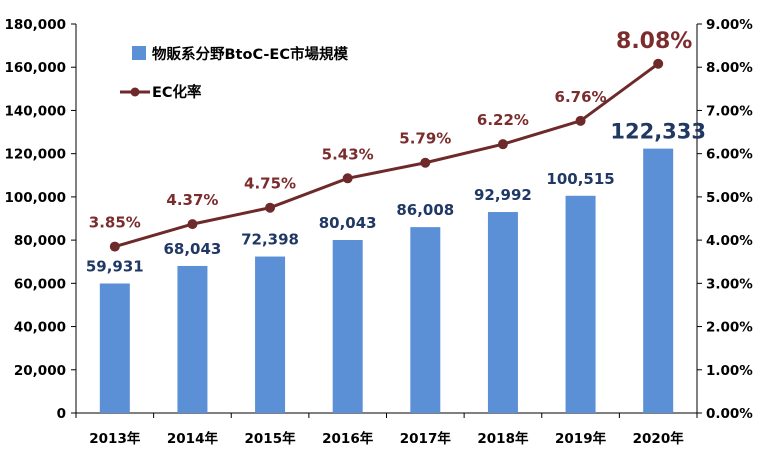 This screenshot has width=762, height=451. What do you see at coordinates (580, 179) in the screenshot?
I see `bar-value-label: 100,515` at bounding box center [580, 179].